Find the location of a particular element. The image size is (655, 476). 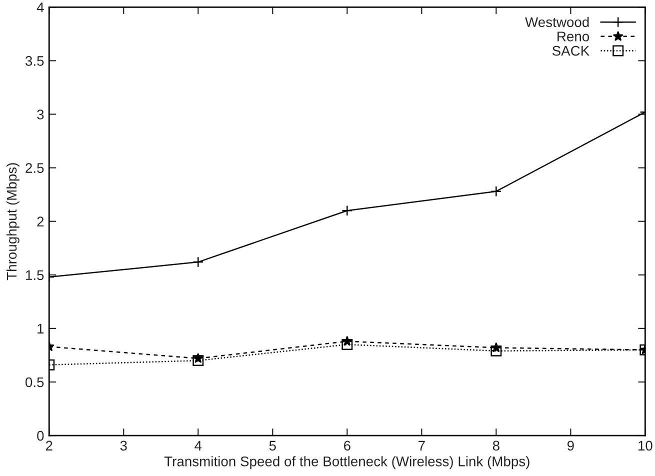

x-tick-label: 8 is located at coordinates (496, 445).